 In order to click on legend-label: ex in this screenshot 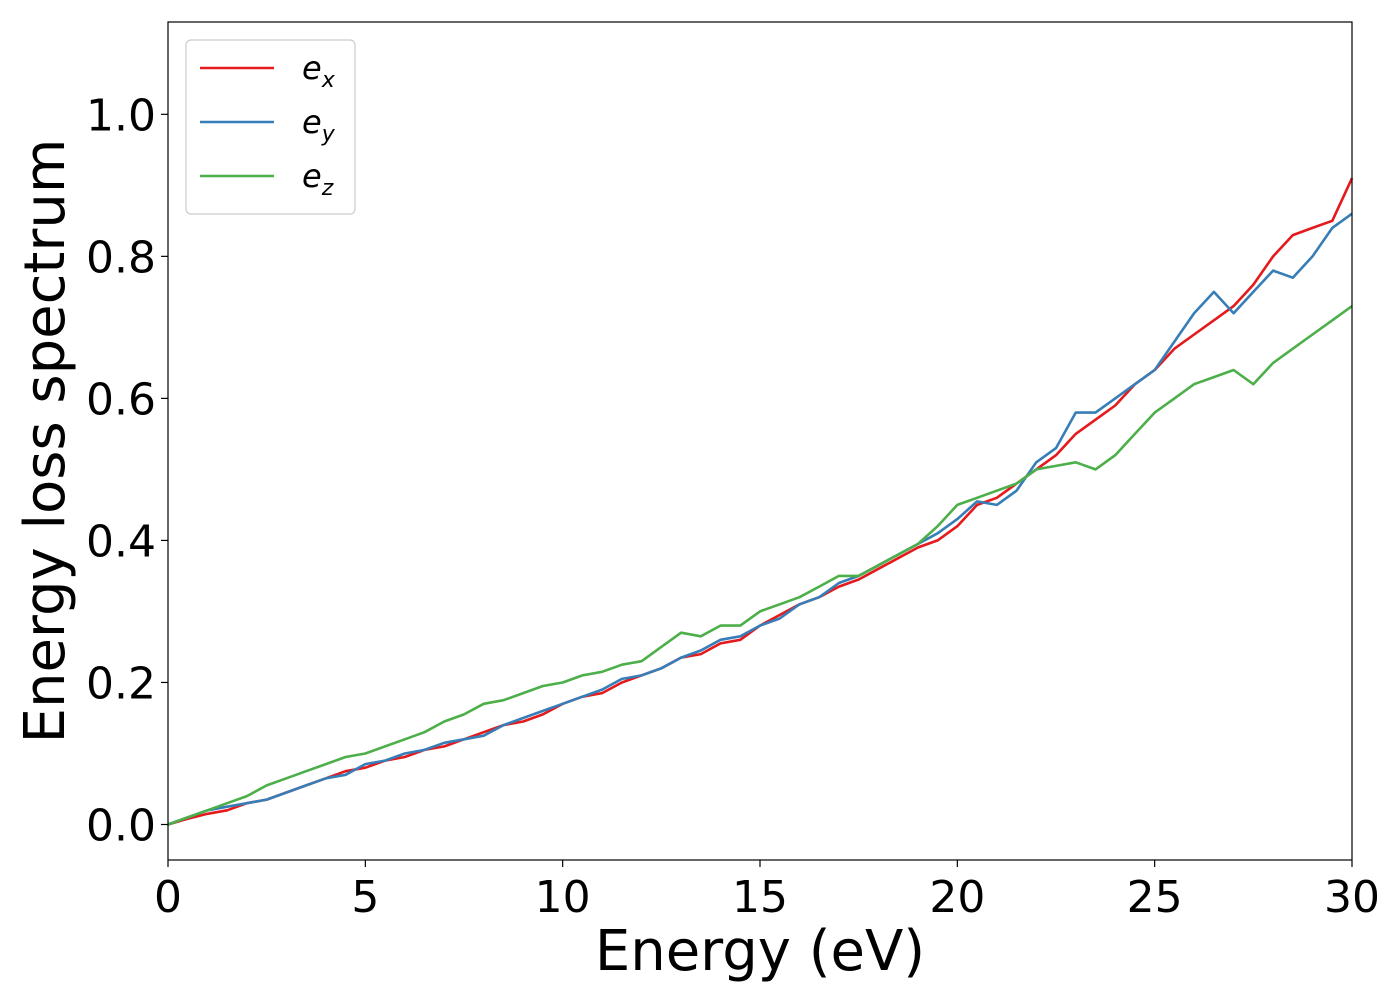, I will do `click(319, 71)`.